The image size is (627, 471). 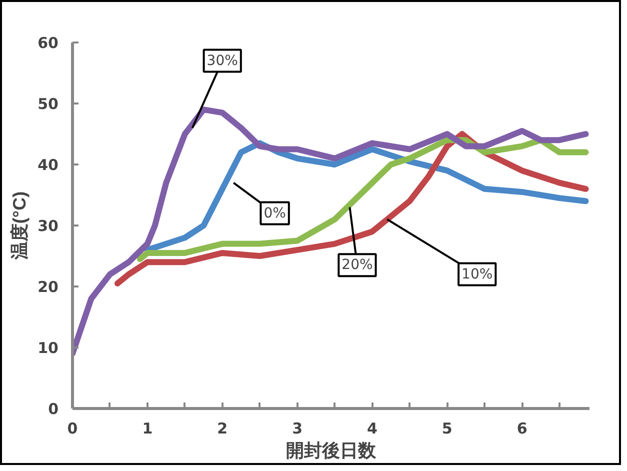 I want to click on y-axis-title: 温度(°C), so click(x=20, y=226).